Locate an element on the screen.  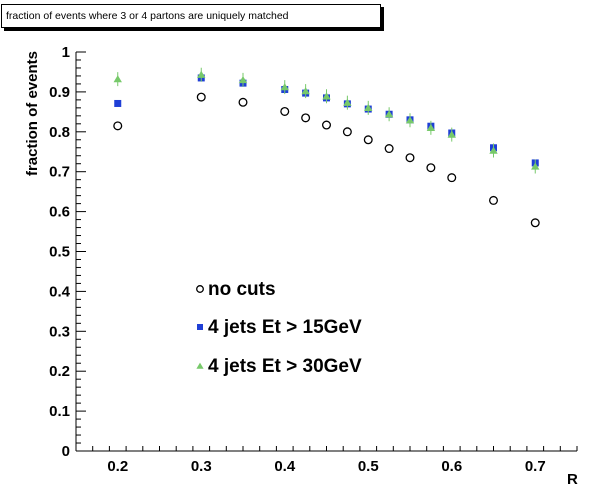
y-tick-label: 0.7 is located at coordinates (59, 172).